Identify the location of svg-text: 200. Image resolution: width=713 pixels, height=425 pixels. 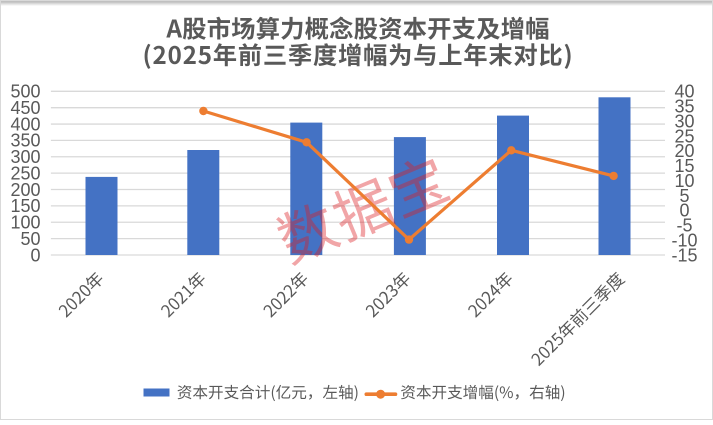
(25, 190).